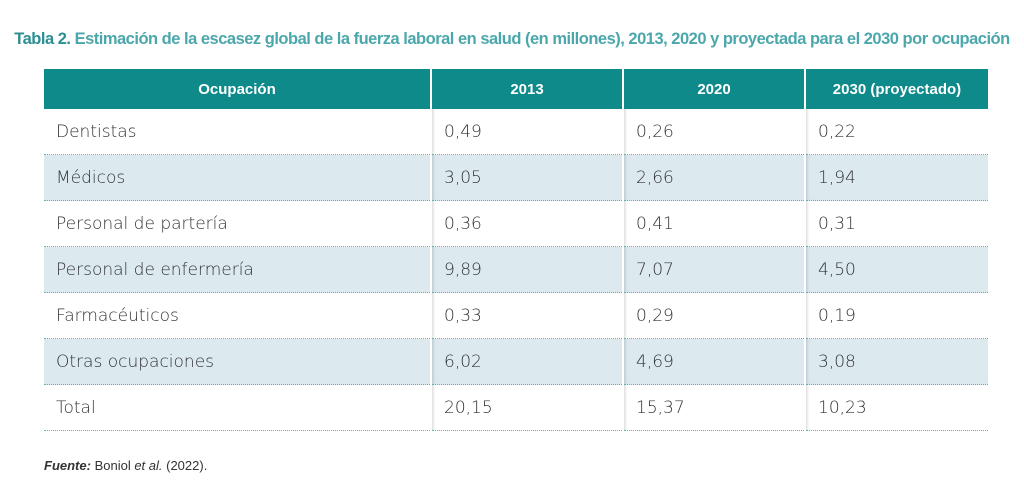 This screenshot has height=486, width=1024. What do you see at coordinates (148, 465) in the screenshot?
I see `source-italic: et al.` at bounding box center [148, 465].